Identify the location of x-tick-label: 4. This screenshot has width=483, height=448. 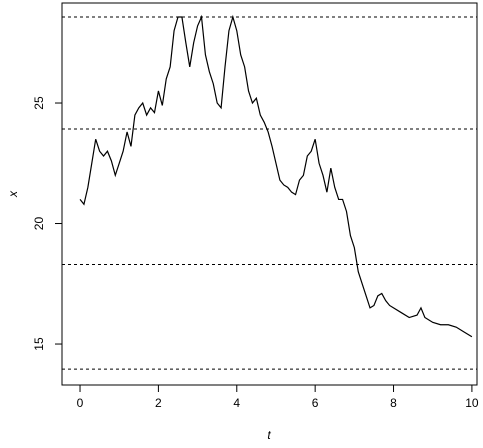
(236, 403).